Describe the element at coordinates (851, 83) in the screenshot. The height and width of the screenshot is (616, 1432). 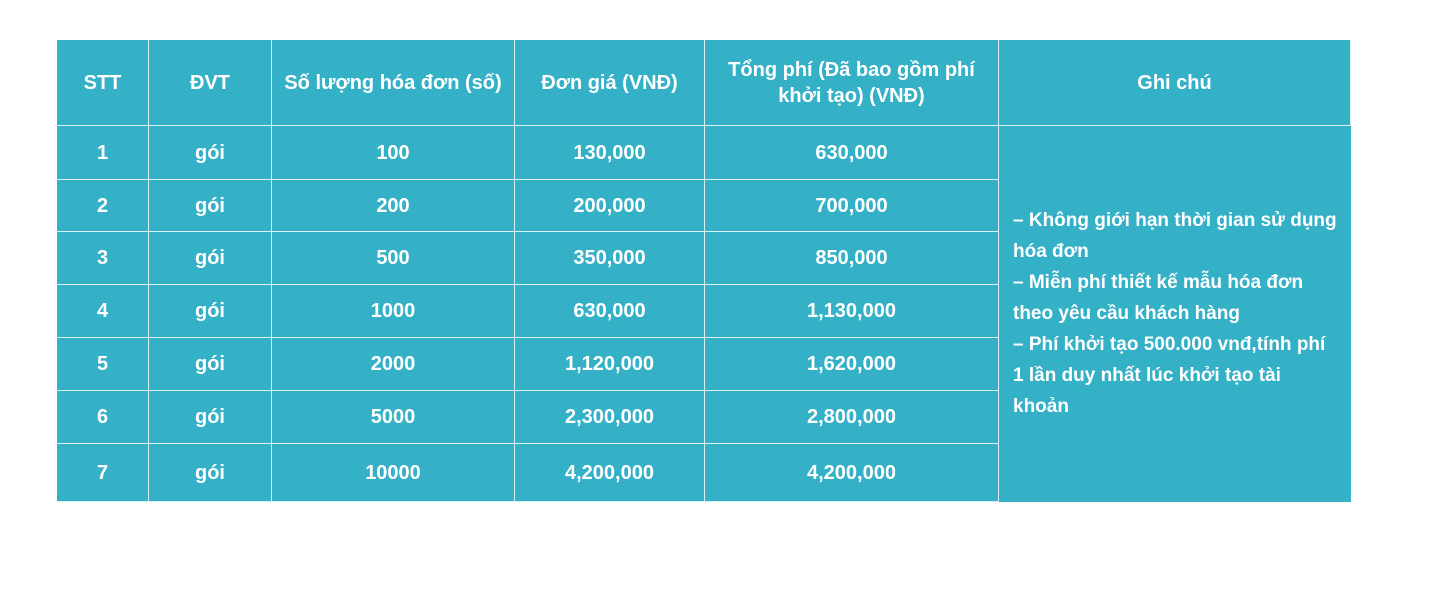
I see `header-cell: Tổng phí (Đã bao gồm phí khởi tạo) (VNĐ)` at that location.